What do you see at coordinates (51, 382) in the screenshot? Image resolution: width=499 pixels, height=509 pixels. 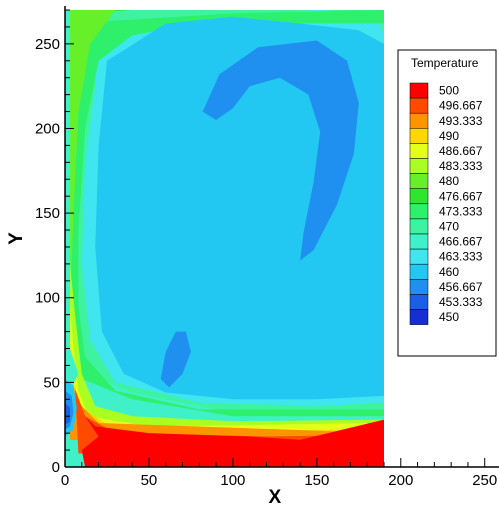 I see `y-tick-label: 50` at bounding box center [51, 382].